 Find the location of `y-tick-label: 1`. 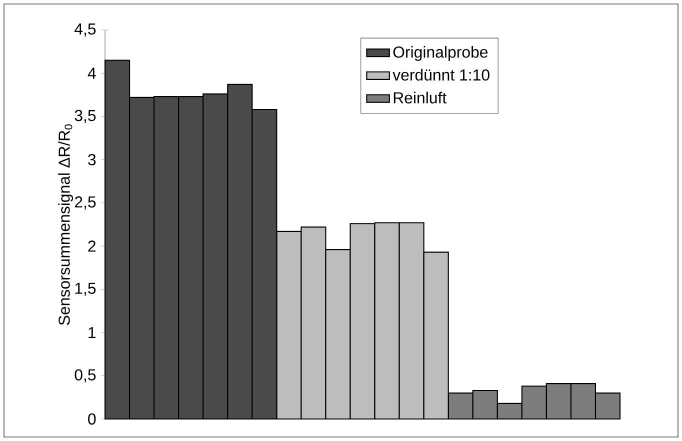

y-tick-label: 1 is located at coordinates (92, 332).